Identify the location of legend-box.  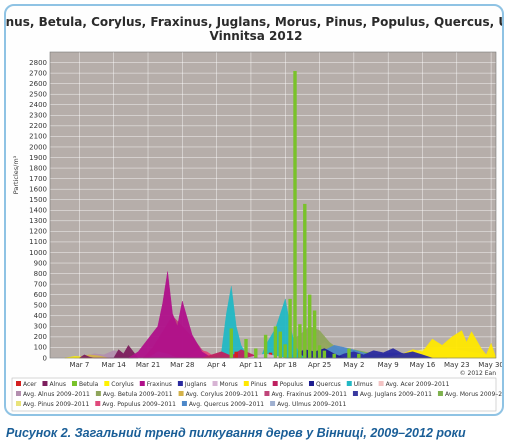
(254, 394).